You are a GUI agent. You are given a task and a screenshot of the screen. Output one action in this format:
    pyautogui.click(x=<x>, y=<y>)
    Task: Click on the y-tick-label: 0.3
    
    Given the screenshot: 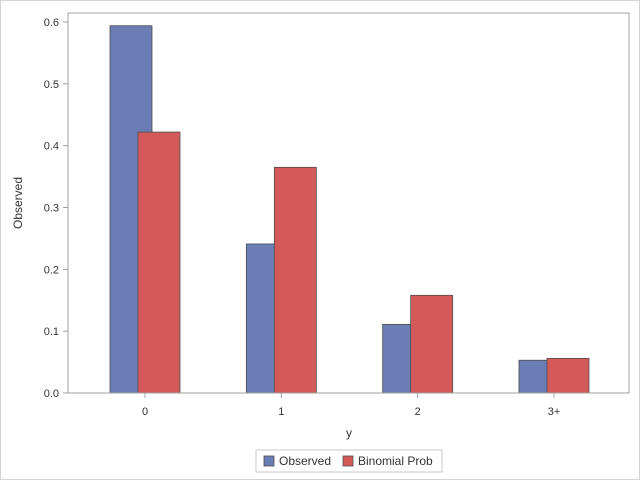 What is the action you would take?
    pyautogui.click(x=51, y=209)
    